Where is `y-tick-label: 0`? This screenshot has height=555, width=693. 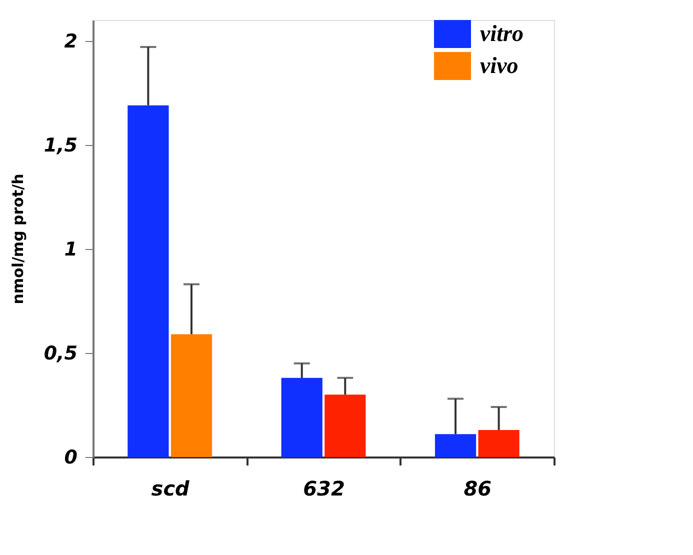
y-tick-label: 0 is located at coordinates (71, 457).